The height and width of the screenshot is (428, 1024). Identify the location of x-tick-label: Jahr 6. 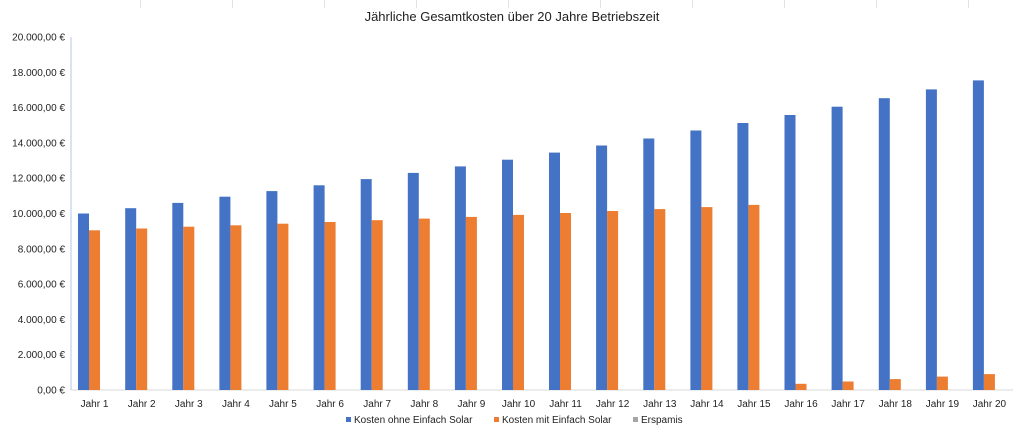
(330, 404).